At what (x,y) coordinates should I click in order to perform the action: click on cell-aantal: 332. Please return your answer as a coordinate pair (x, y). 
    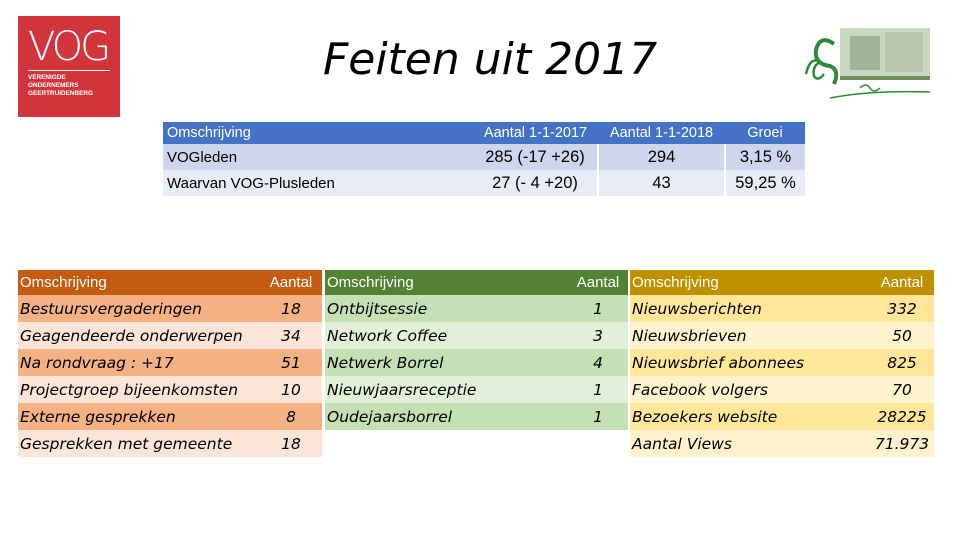
    Looking at the image, I should click on (902, 308).